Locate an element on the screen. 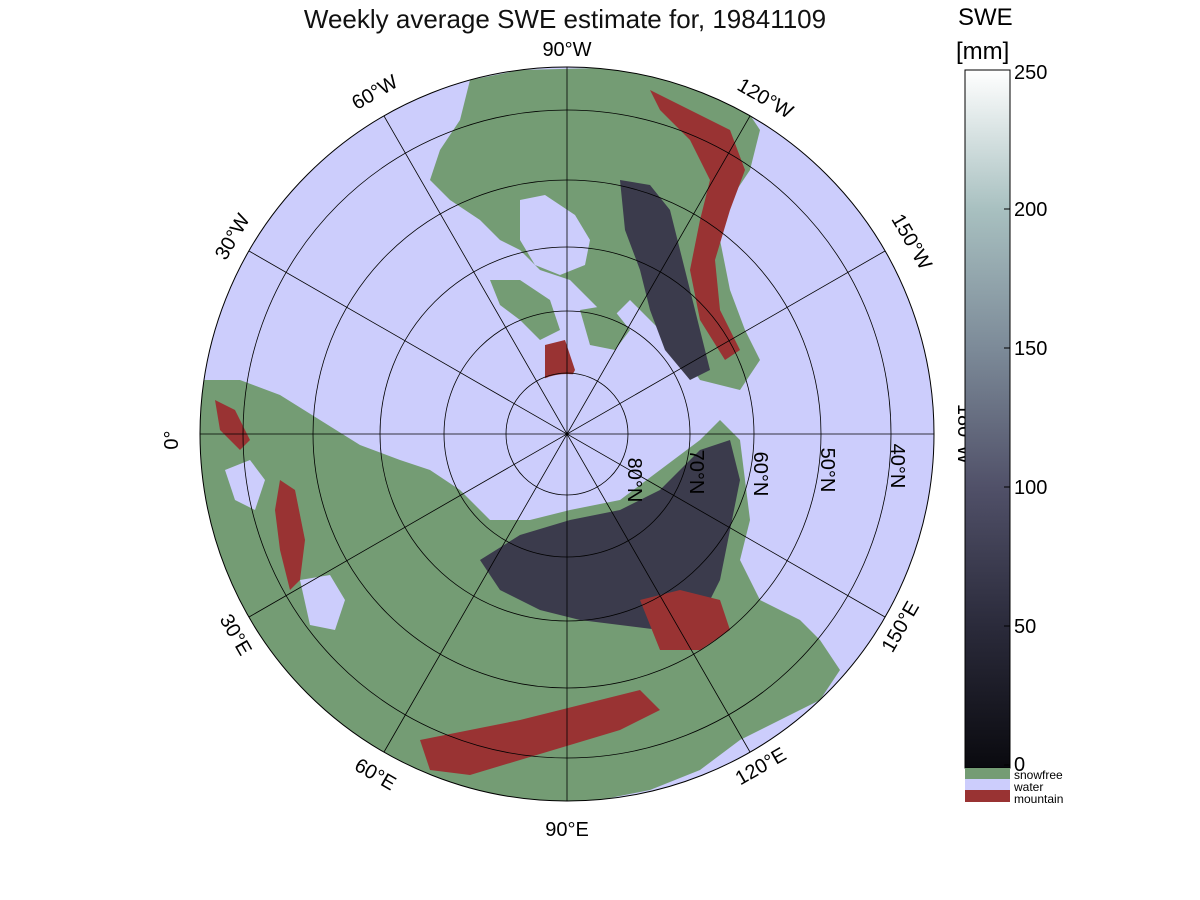 This screenshot has width=1200, height=900. colorbar-tick-50: 50 is located at coordinates (1025, 627).